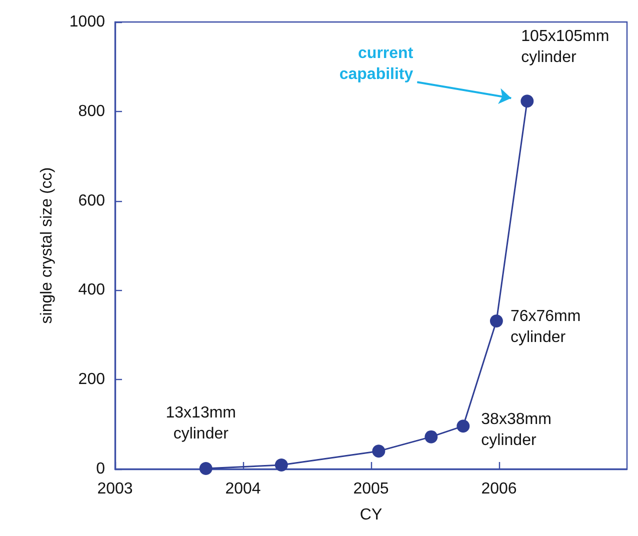 Image resolution: width=638 pixels, height=536 pixels. Describe the element at coordinates (516, 430) in the screenshot. I see `annotation: 38x38mm cylinder` at that location.